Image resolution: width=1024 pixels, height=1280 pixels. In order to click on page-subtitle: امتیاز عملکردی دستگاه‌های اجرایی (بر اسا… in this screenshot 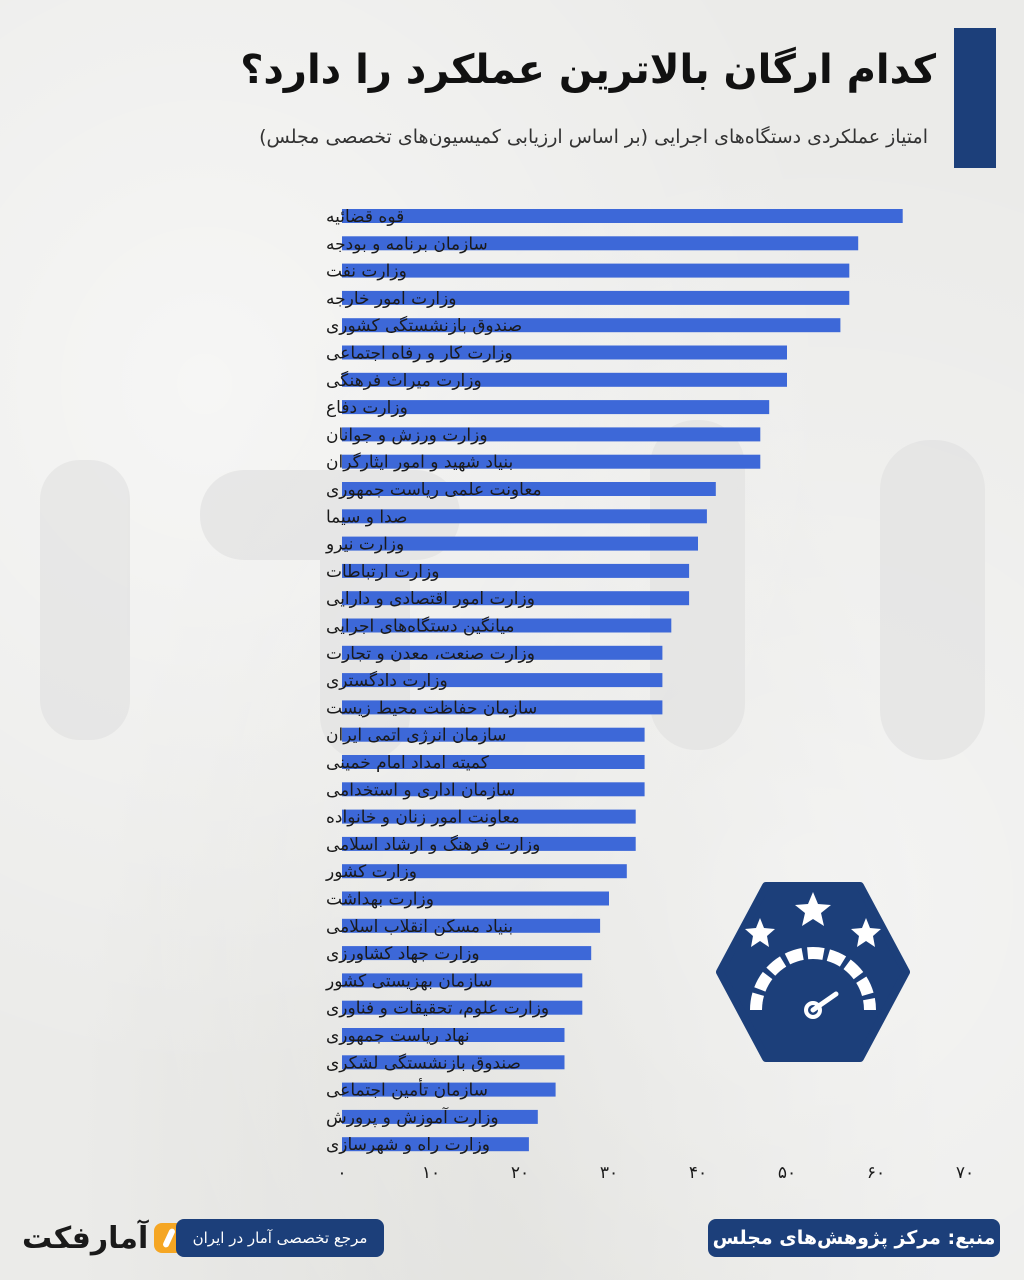, I will do `click(593, 137)`.